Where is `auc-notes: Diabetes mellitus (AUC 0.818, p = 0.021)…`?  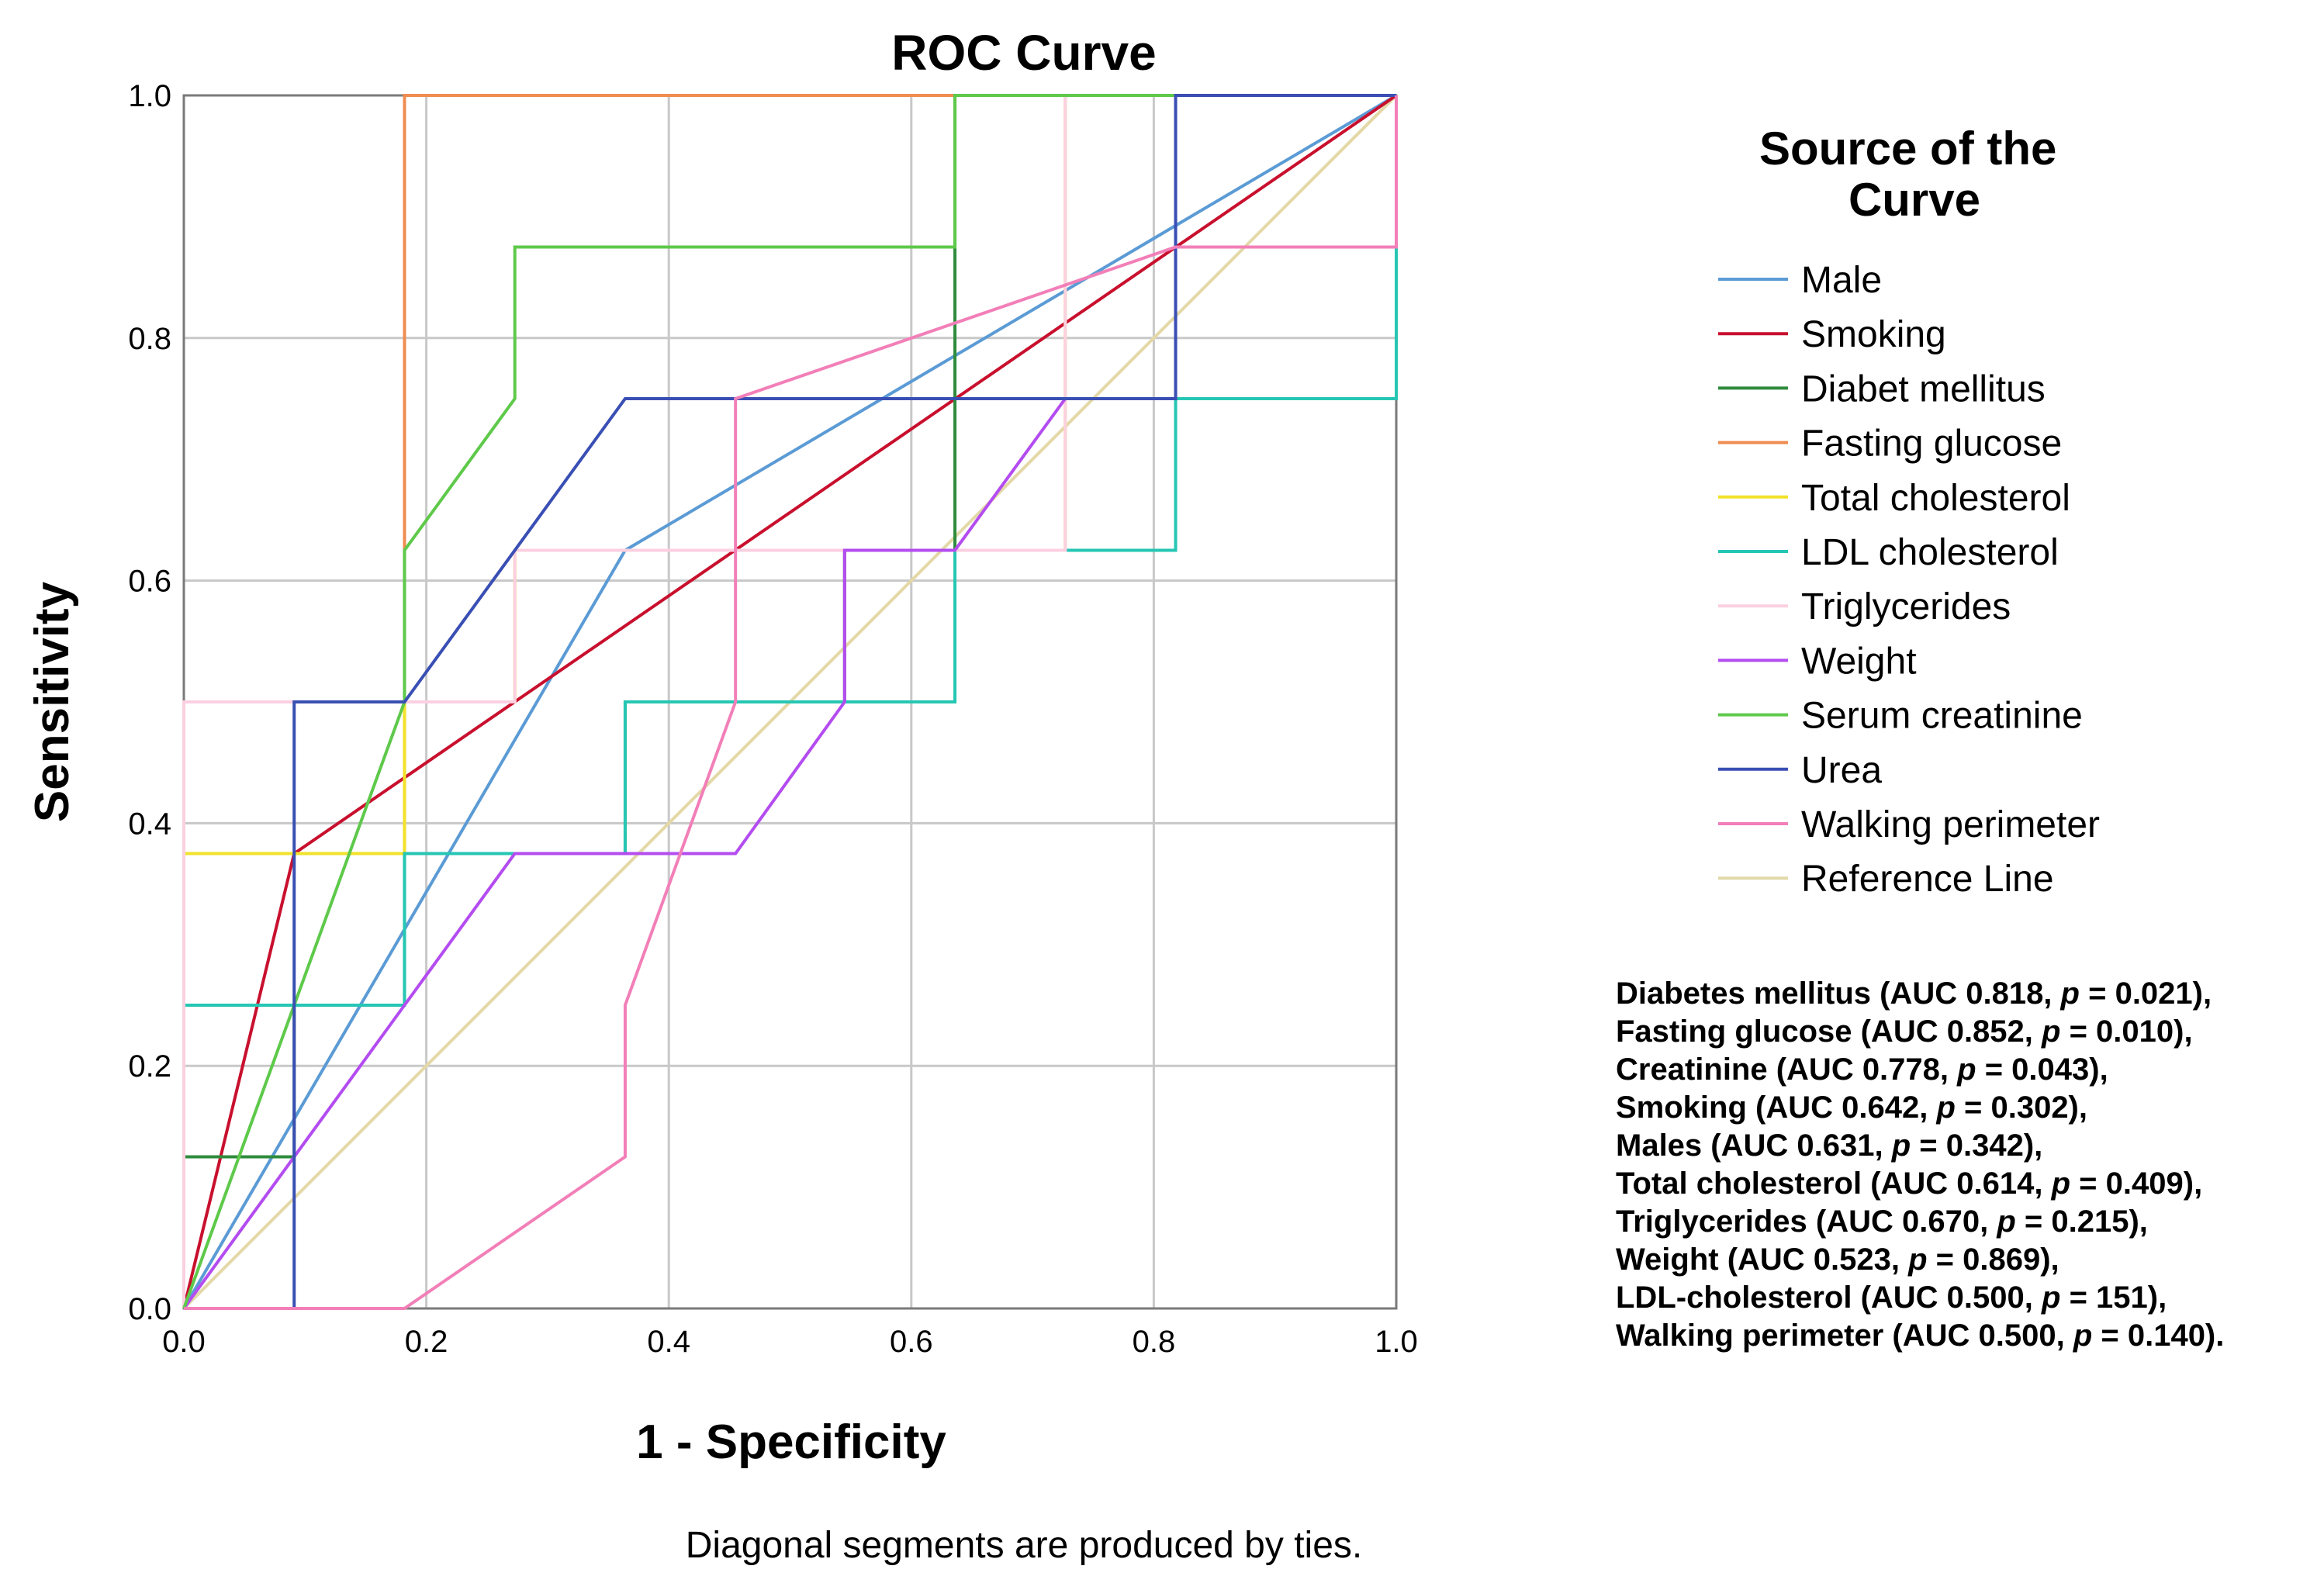
auc-notes: Diabetes mellitus (AUC 0.818, p = 0.021)… is located at coordinates (1920, 1164).